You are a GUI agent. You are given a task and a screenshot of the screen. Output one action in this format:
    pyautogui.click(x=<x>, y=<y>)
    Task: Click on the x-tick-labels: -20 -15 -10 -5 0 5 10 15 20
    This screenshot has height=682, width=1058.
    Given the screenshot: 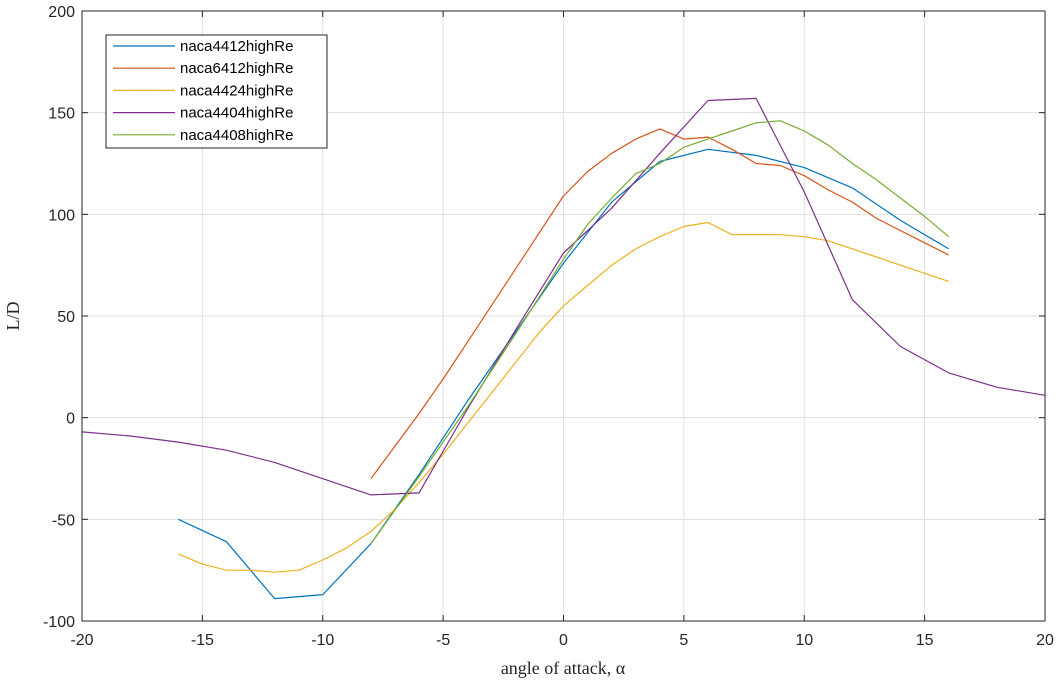 What is the action you would take?
    pyautogui.click(x=562, y=640)
    